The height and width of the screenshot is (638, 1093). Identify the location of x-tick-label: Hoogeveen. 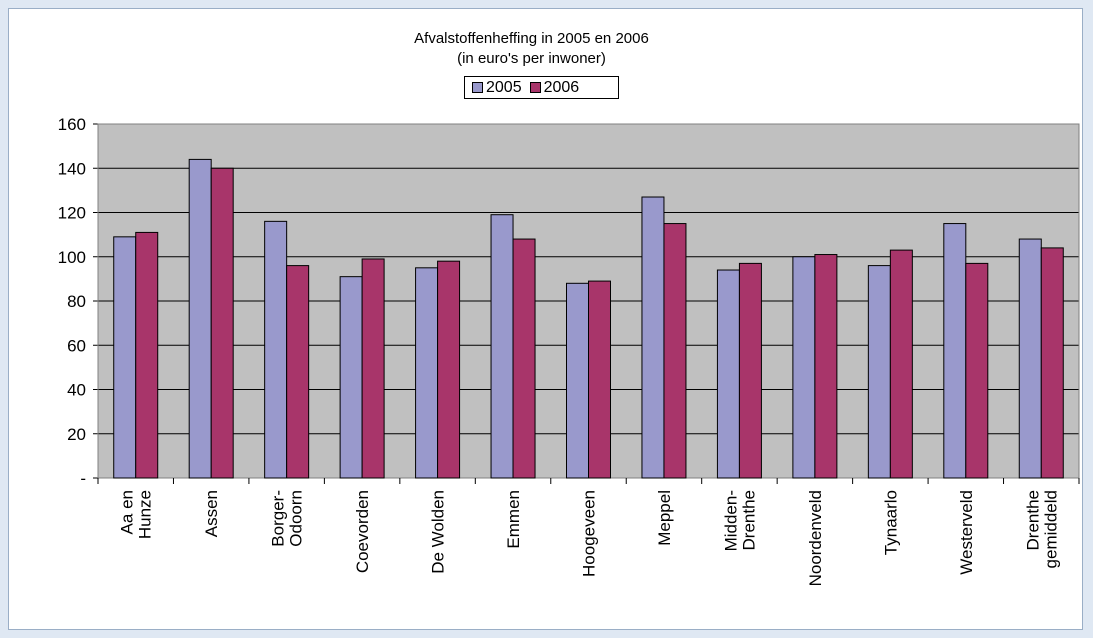
(589, 533).